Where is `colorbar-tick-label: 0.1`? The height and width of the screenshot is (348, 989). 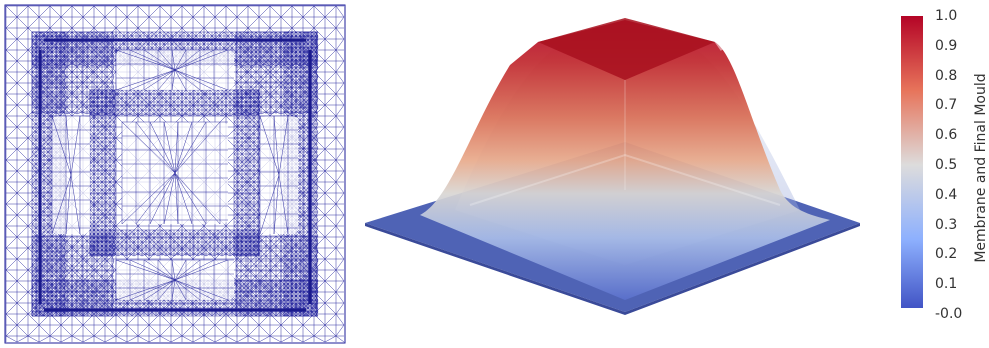
colorbar-tick-label: 0.1 is located at coordinates (946, 284).